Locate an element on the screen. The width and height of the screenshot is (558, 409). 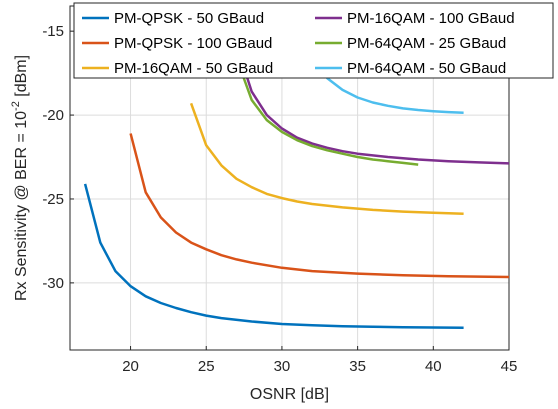
x-tick-label: 40 is located at coordinates (433, 366).